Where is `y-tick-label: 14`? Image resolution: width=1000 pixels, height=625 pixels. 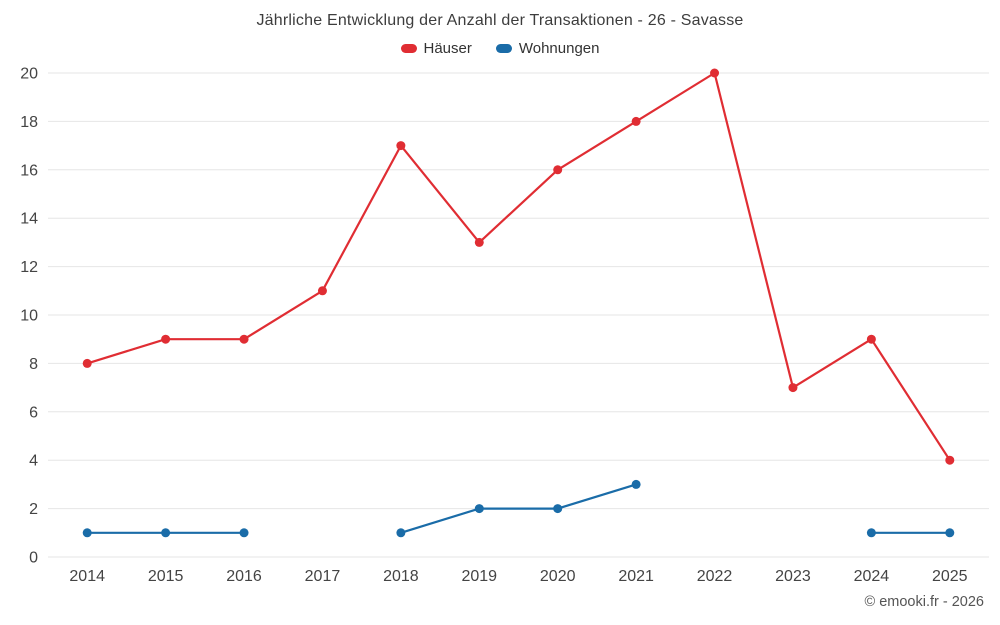
y-tick-label: 14 is located at coordinates (29, 219).